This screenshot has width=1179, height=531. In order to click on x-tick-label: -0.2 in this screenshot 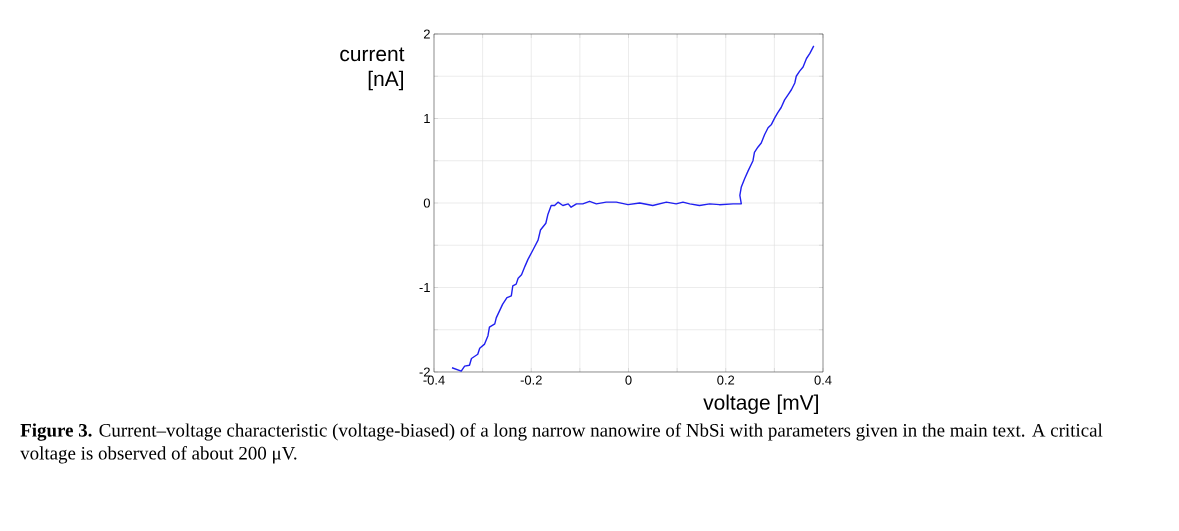, I will do `click(531, 380)`.